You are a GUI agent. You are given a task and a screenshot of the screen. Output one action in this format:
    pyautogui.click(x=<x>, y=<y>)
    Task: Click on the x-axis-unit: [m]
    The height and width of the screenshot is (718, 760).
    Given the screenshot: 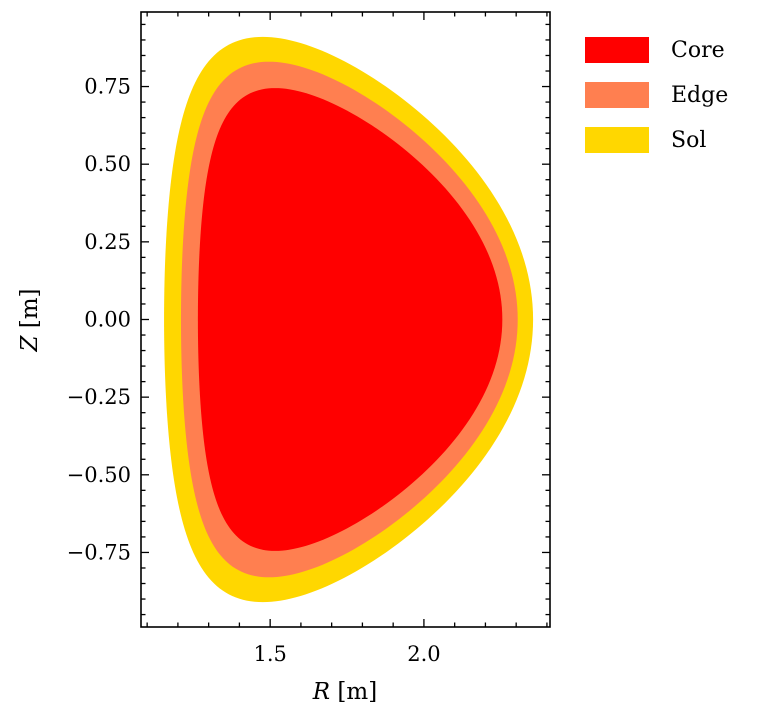 What is the action you would take?
    pyautogui.click(x=353, y=692)
    